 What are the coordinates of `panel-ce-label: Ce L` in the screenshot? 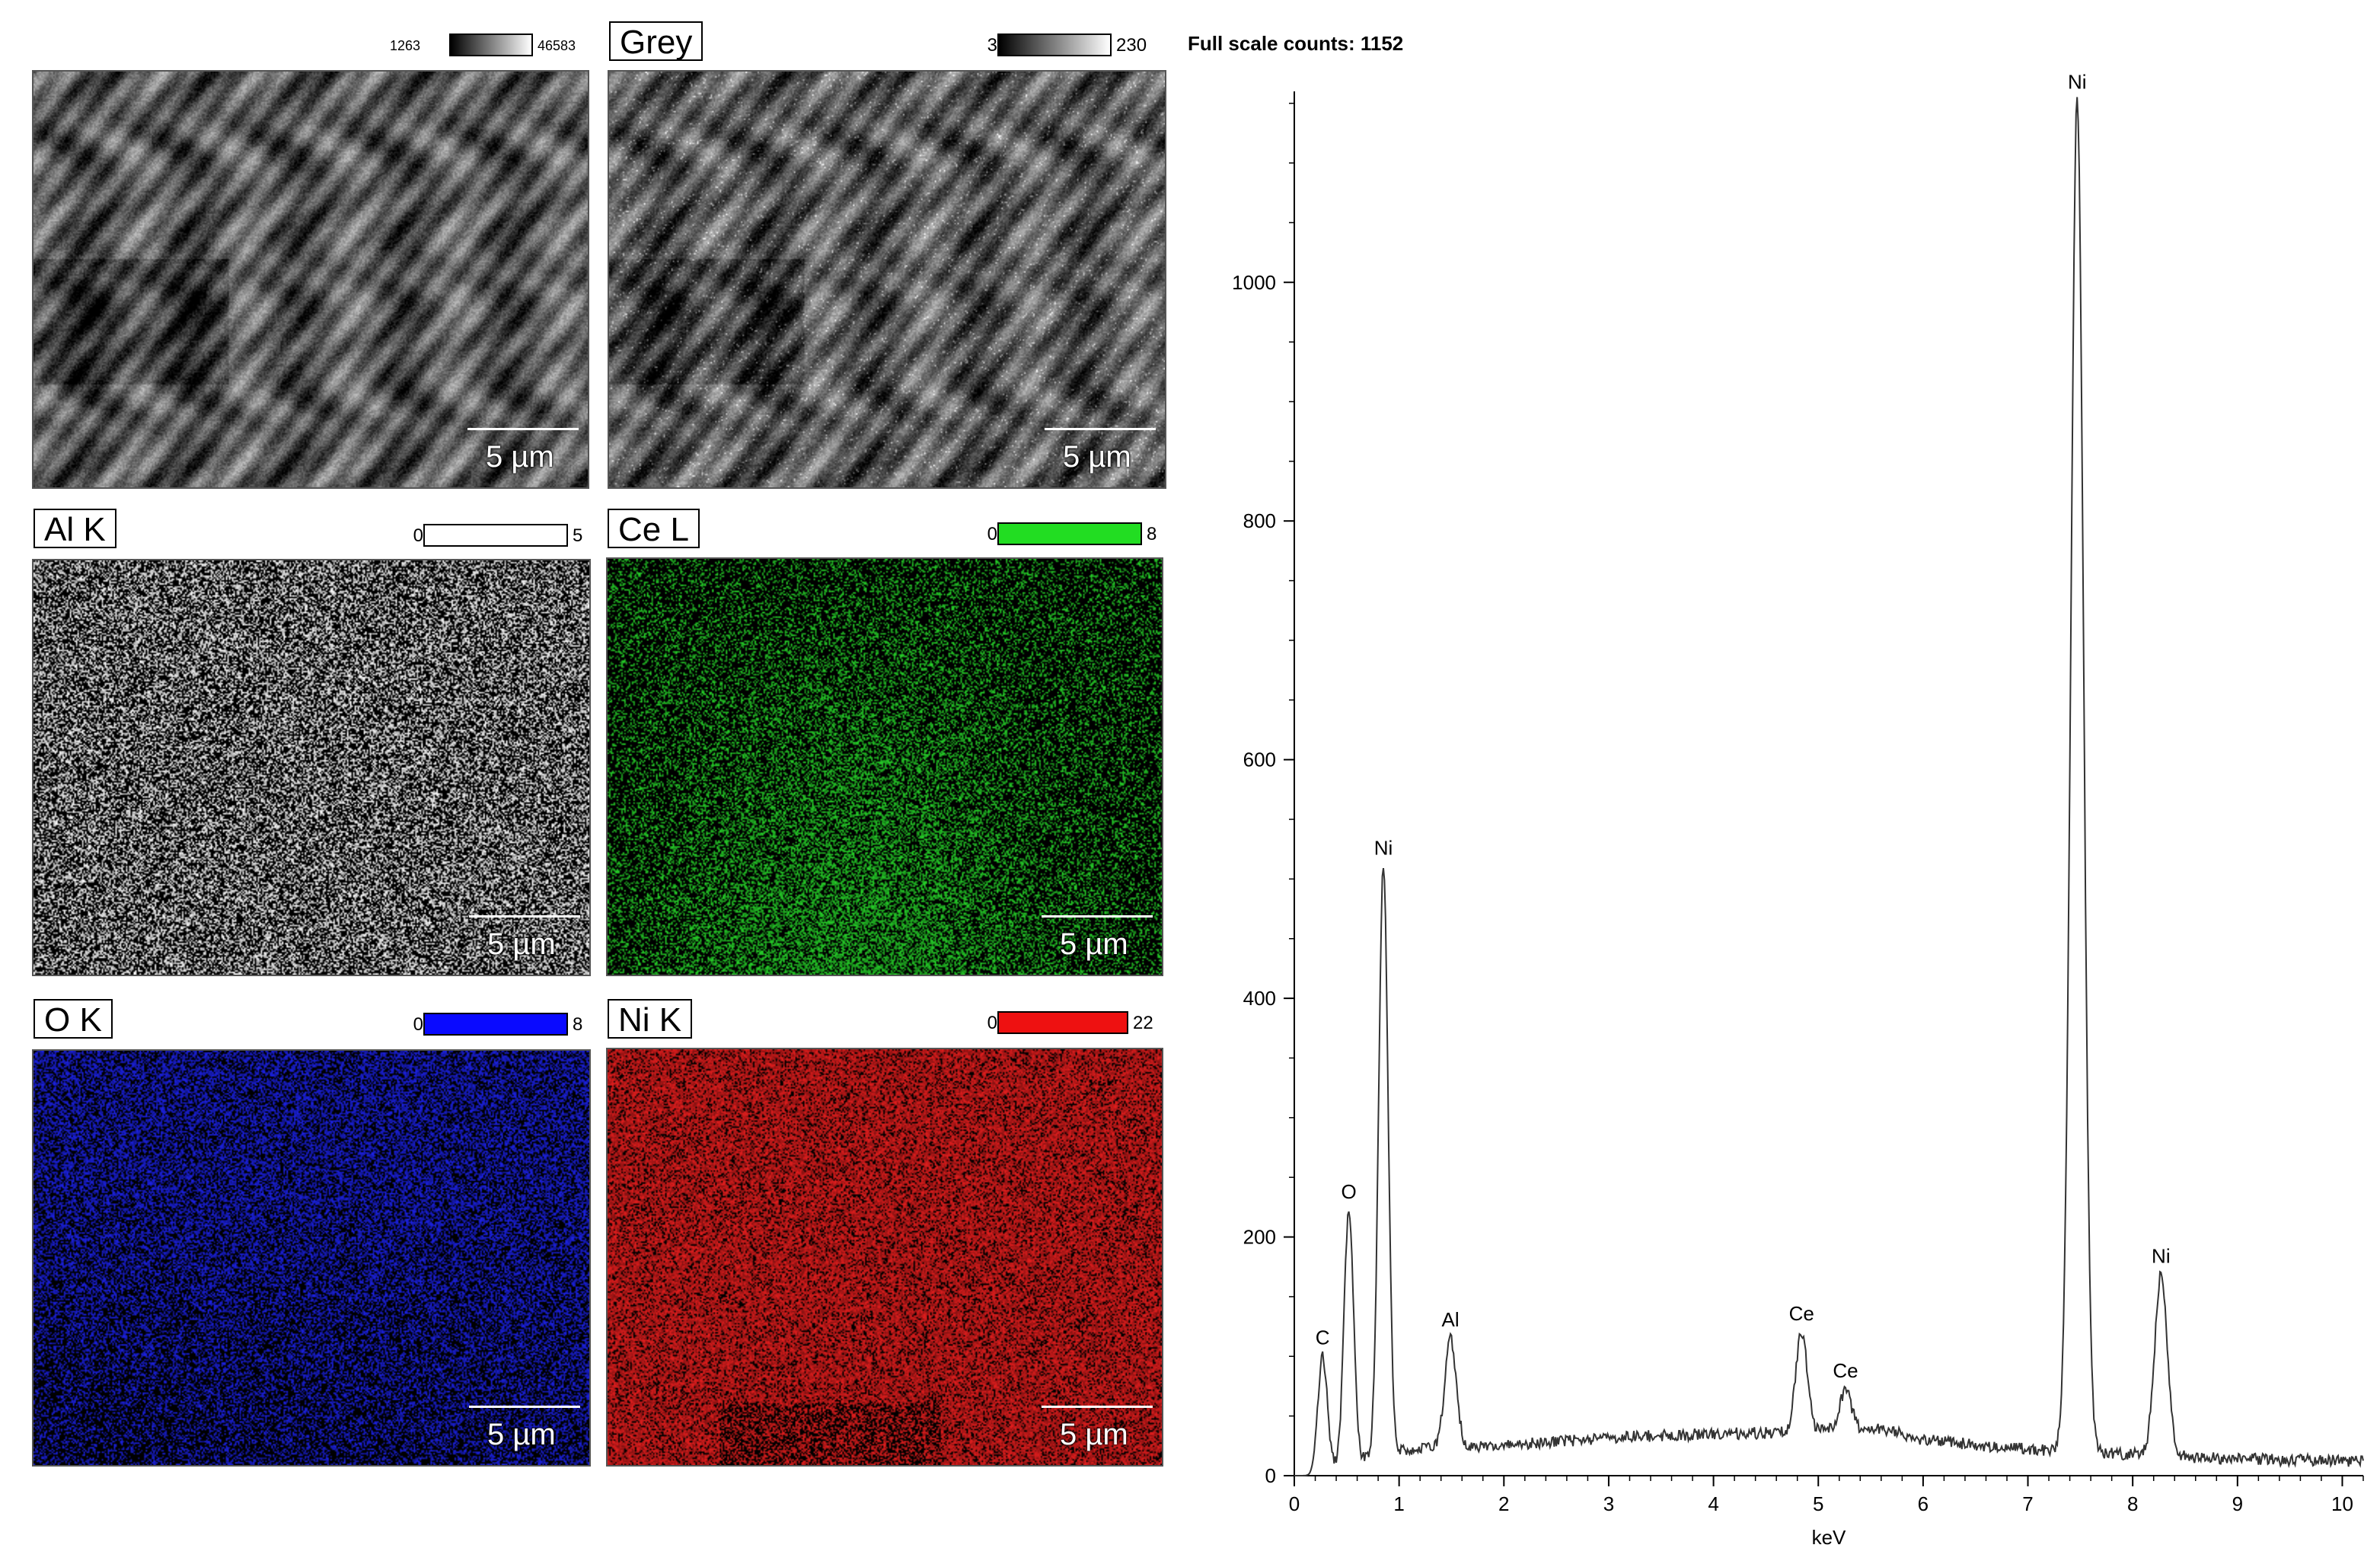 It's located at (654, 528).